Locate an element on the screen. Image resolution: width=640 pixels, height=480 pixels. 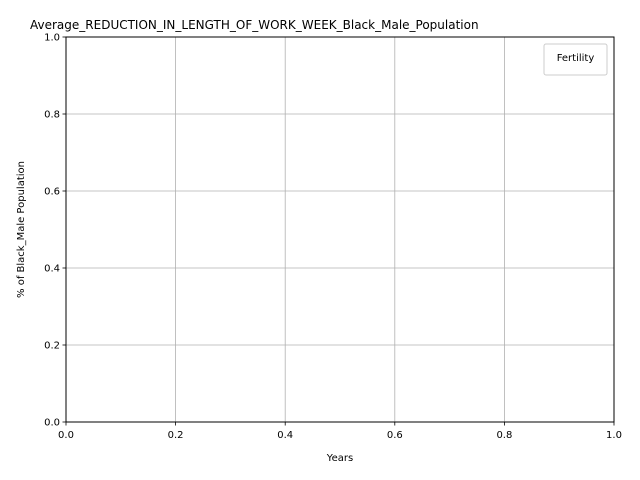
x-axis: 0.0 0.2 0.4 0.6 0.8 1.0 is located at coordinates (340, 431).